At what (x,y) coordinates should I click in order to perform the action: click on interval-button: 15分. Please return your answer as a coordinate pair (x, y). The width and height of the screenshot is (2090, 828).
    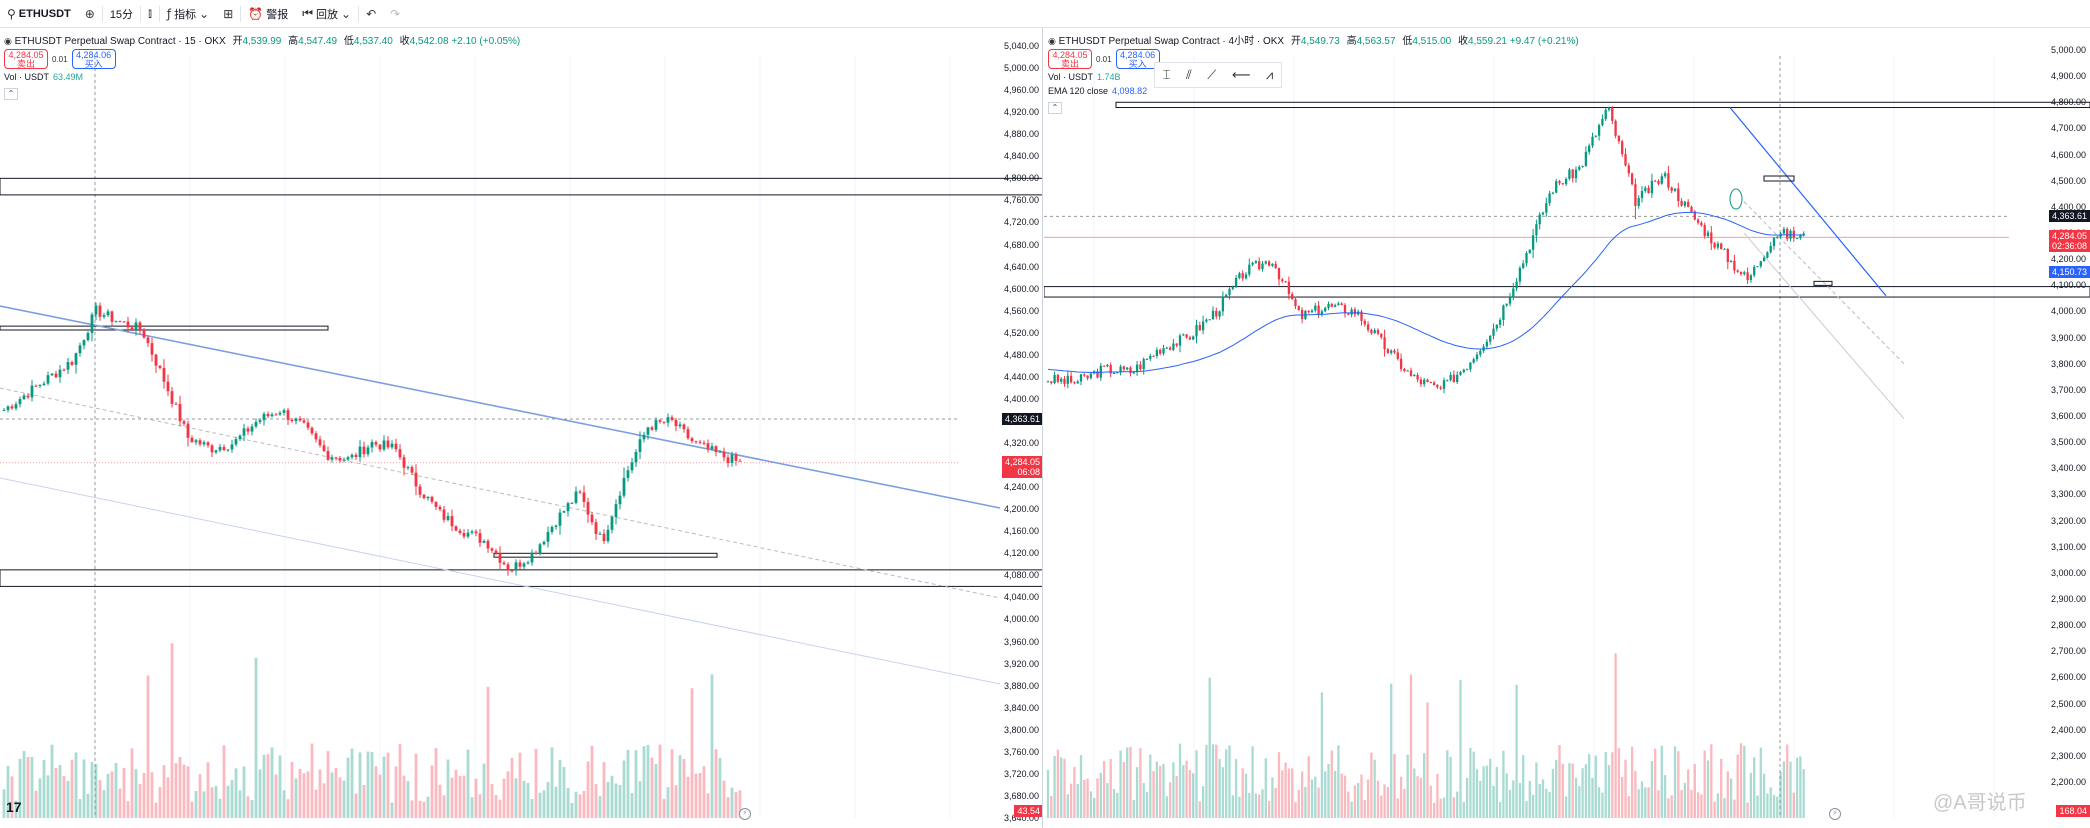
    Looking at the image, I should click on (121, 14).